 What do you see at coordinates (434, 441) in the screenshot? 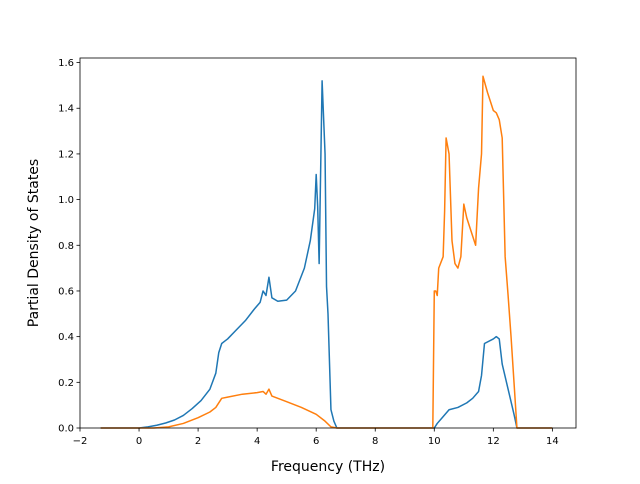
I see `x-tick-label: 10` at bounding box center [434, 441].